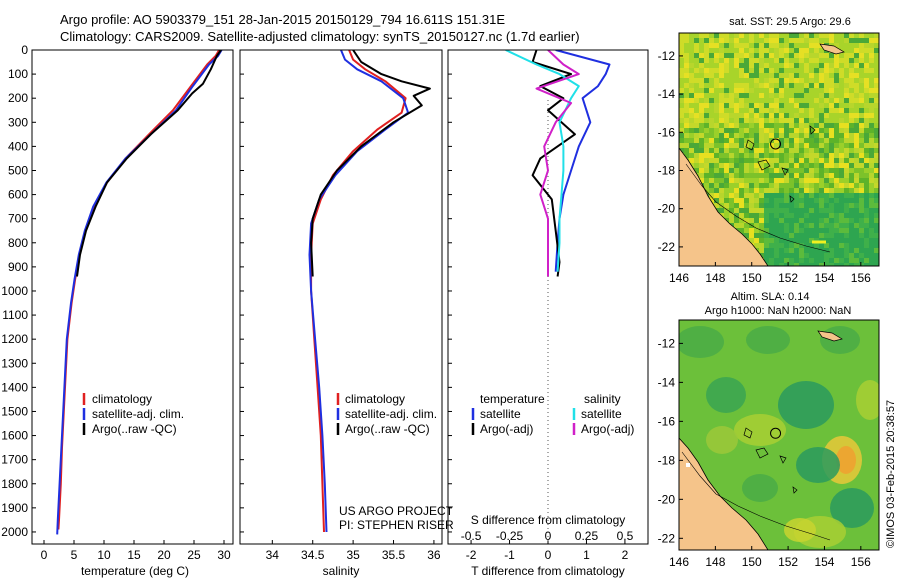  I want to click on difference-lines, so click(558, 297).